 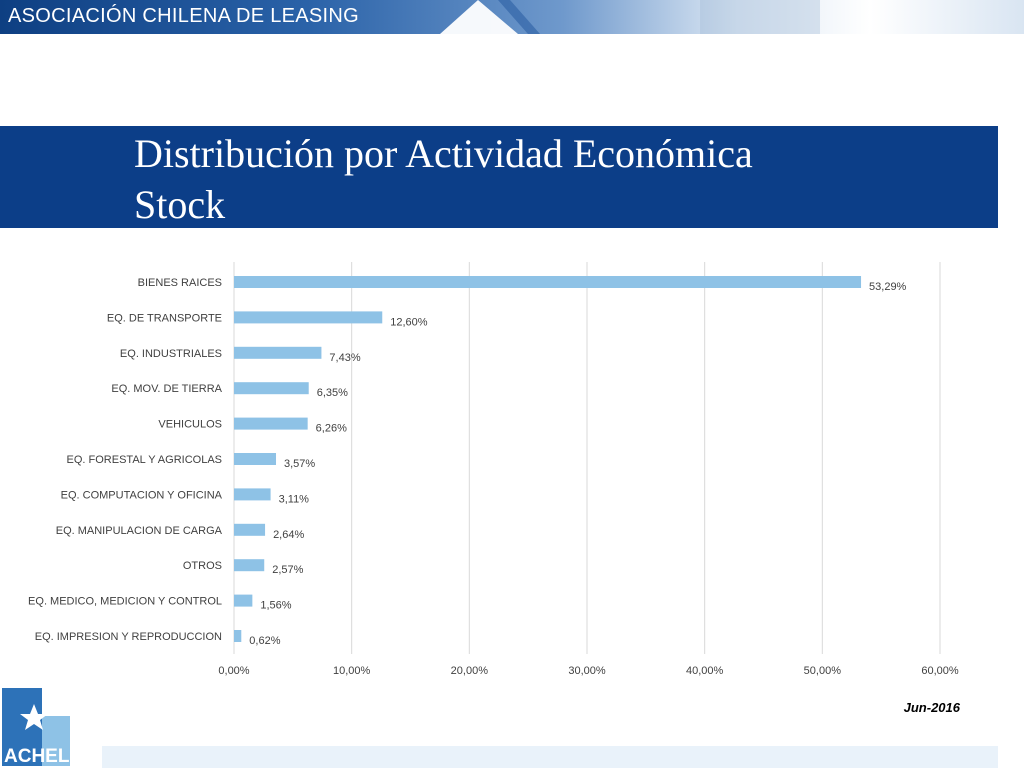 I want to click on data-label: 6,26%, so click(x=331, y=429).